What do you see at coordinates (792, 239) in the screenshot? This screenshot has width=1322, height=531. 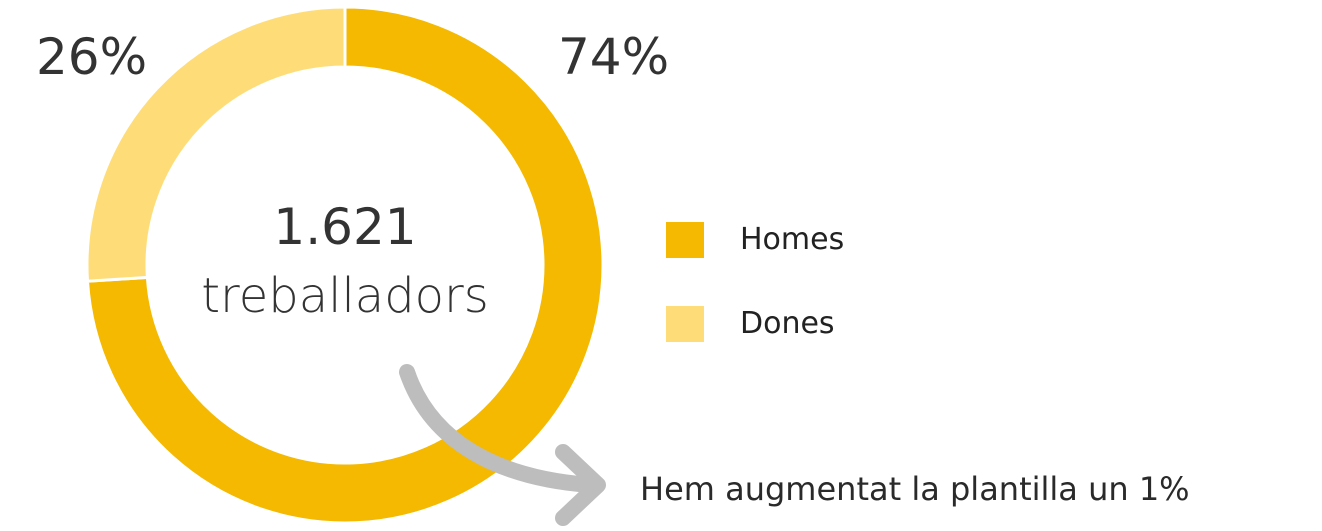 I see `legend-label-homes: Homes` at bounding box center [792, 239].